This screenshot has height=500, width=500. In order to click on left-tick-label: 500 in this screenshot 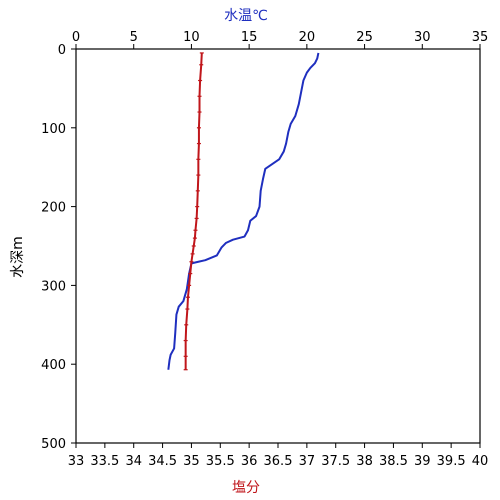, I will do `click(53, 444)`.